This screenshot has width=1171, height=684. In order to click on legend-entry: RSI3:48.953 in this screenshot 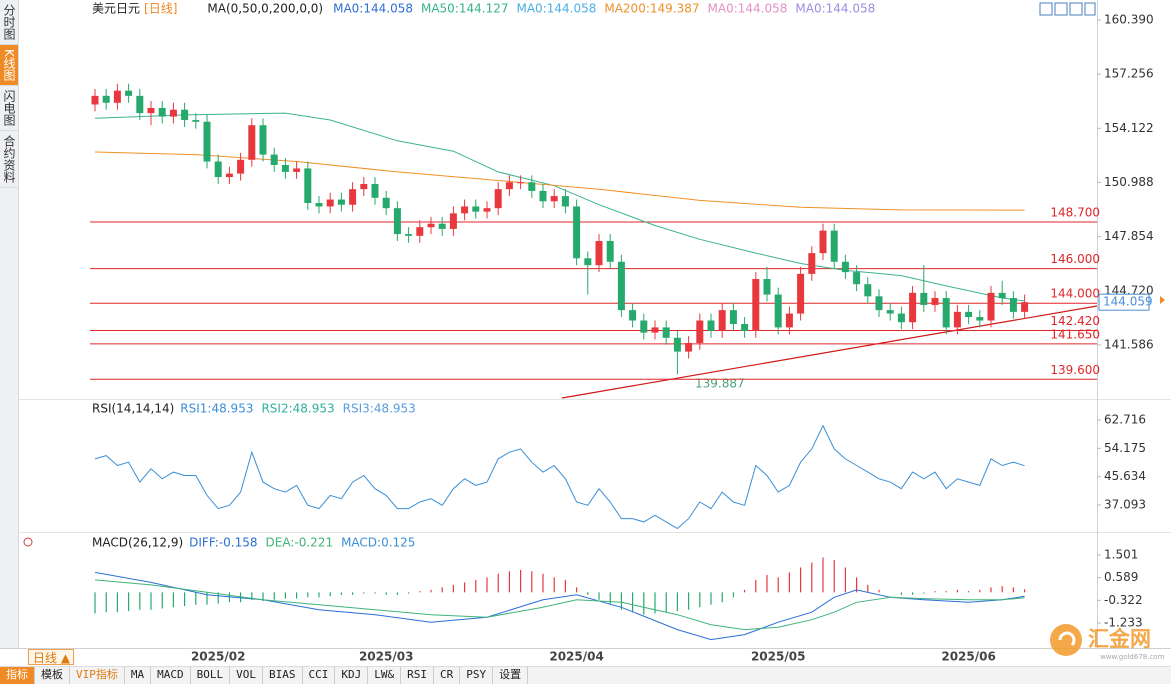, I will do `click(379, 409)`.